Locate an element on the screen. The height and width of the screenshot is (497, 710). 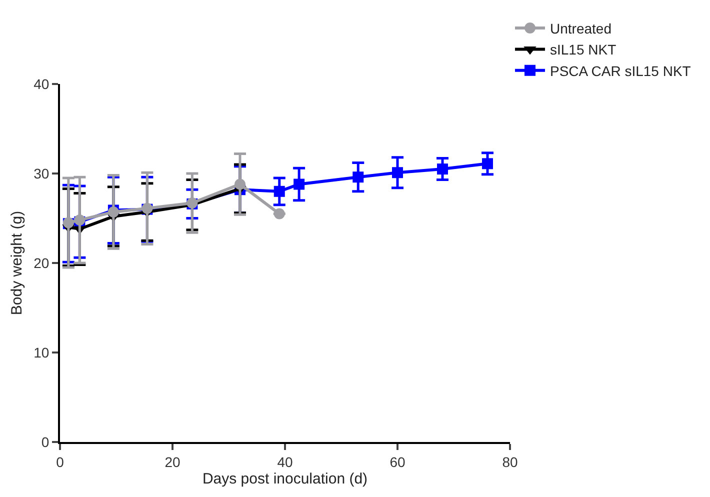
legend-label: PSCA CAR sIL15 NKT is located at coordinates (621, 70).